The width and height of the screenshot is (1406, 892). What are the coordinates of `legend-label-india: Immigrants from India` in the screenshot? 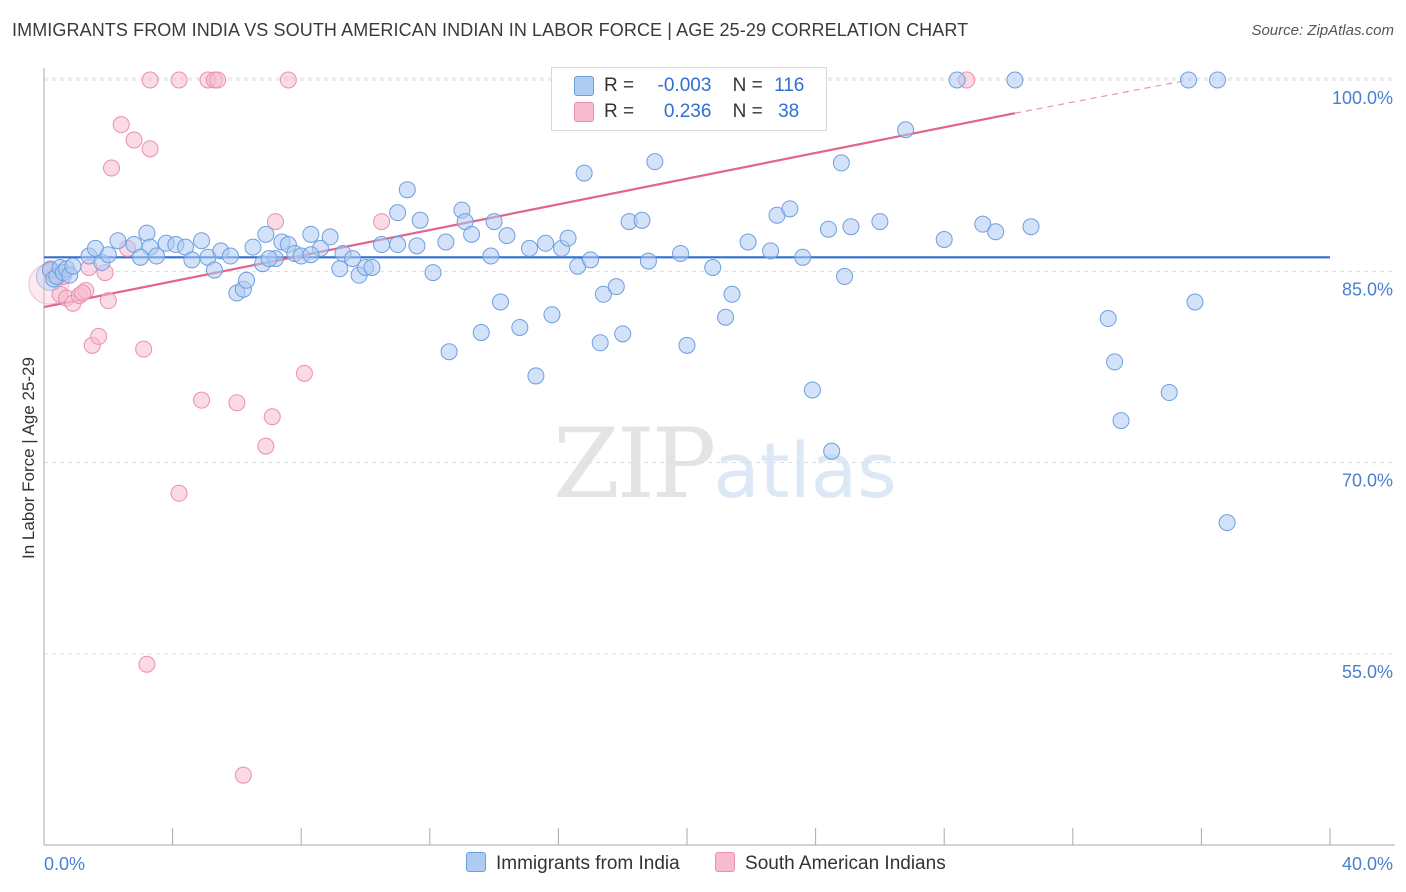 It's located at (588, 863).